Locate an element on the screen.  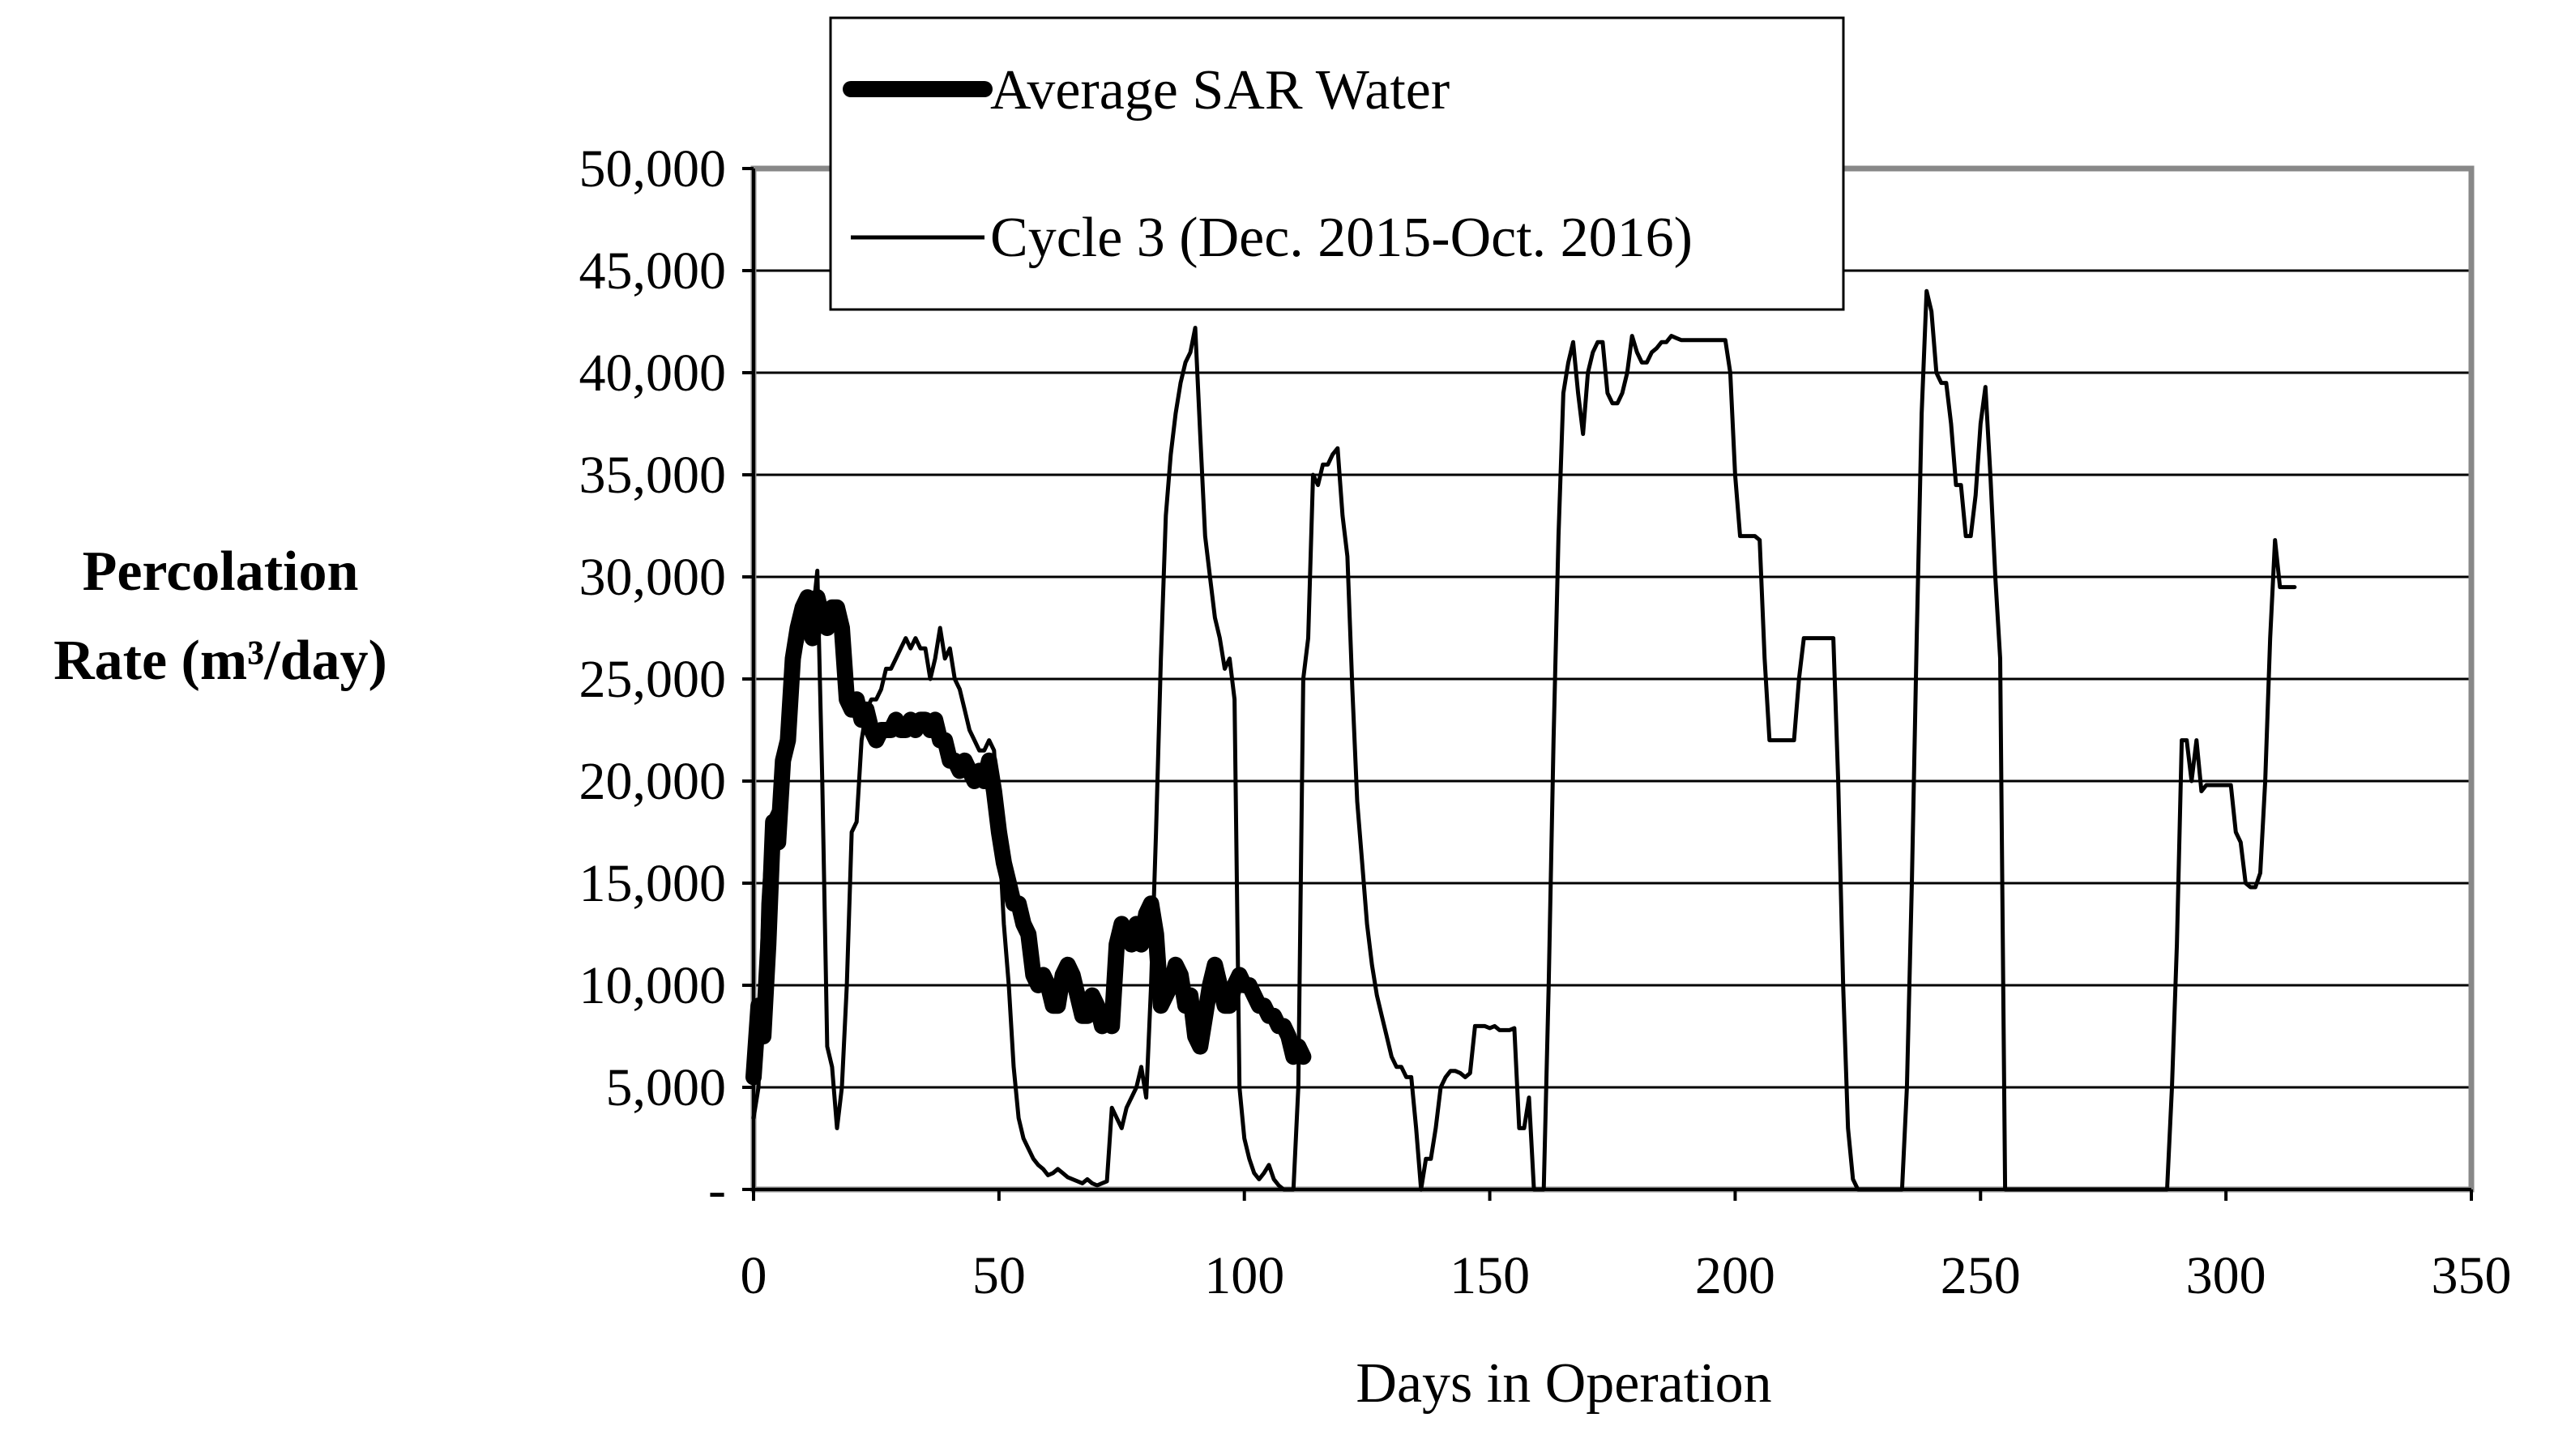
y-axis-title-line-2: Rate (m³/day) is located at coordinates (220, 661).